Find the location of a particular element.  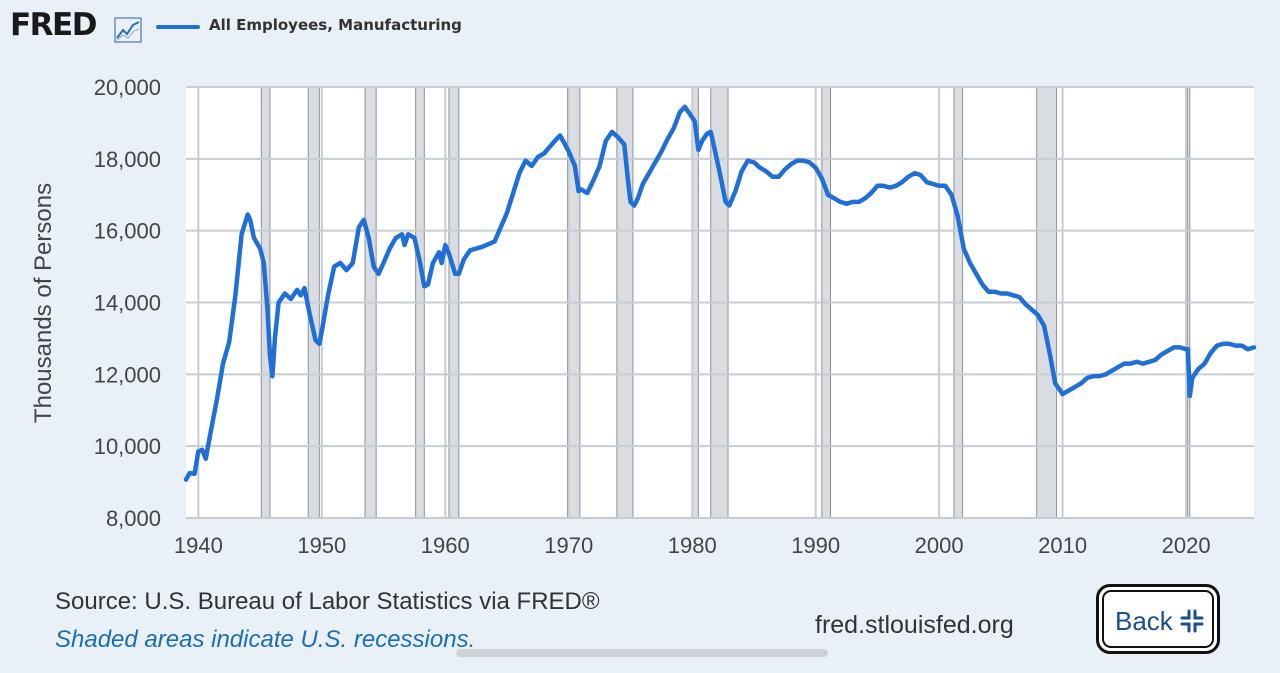

x-tick-label: 2000 is located at coordinates (939, 545).